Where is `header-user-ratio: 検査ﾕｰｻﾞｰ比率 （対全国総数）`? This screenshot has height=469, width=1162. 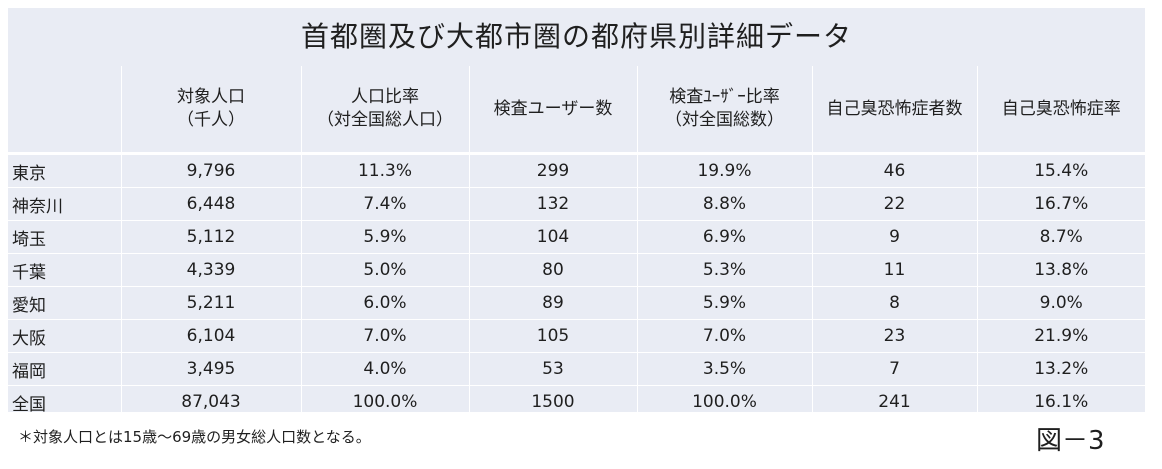
header-user-ratio: 検査ﾕｰｻﾞｰ比率 （対全国総数） is located at coordinates (725, 110).